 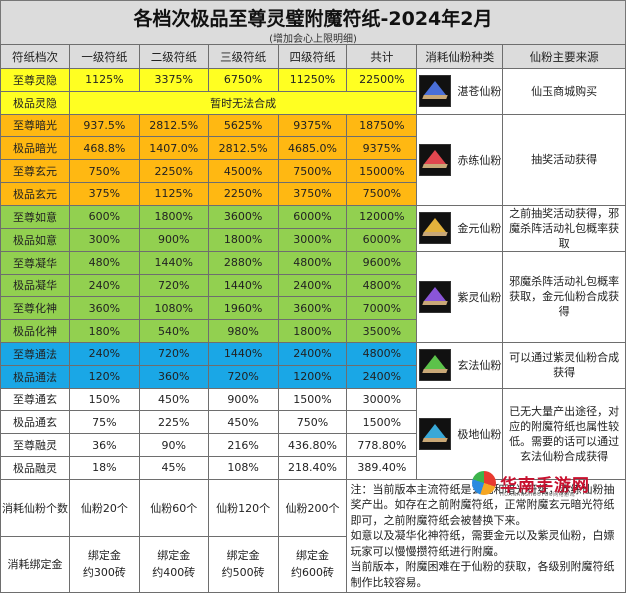 I want to click on site-watermark: 华南手游网 HUANANSHOUYOU网络游戏, so click(x=547, y=483).